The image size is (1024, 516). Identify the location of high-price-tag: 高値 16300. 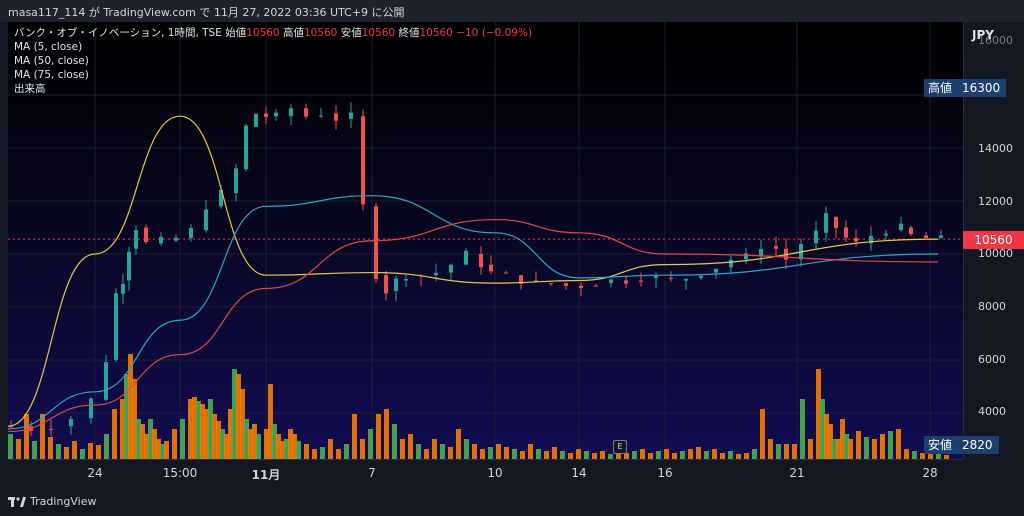
(965, 88).